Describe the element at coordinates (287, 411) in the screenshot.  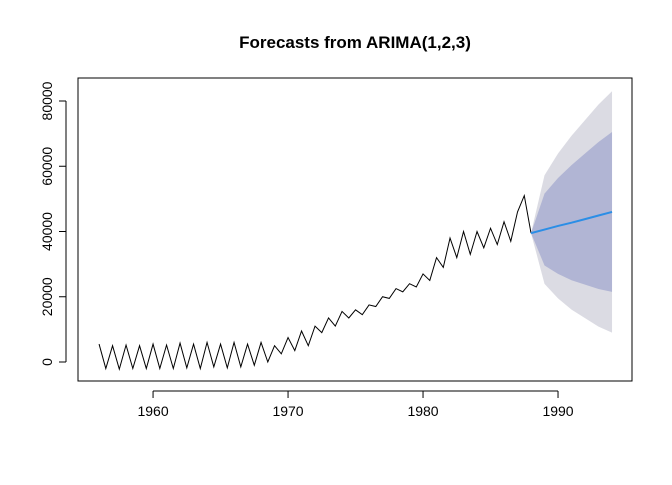
I see `x-tick-label: 1970` at that location.